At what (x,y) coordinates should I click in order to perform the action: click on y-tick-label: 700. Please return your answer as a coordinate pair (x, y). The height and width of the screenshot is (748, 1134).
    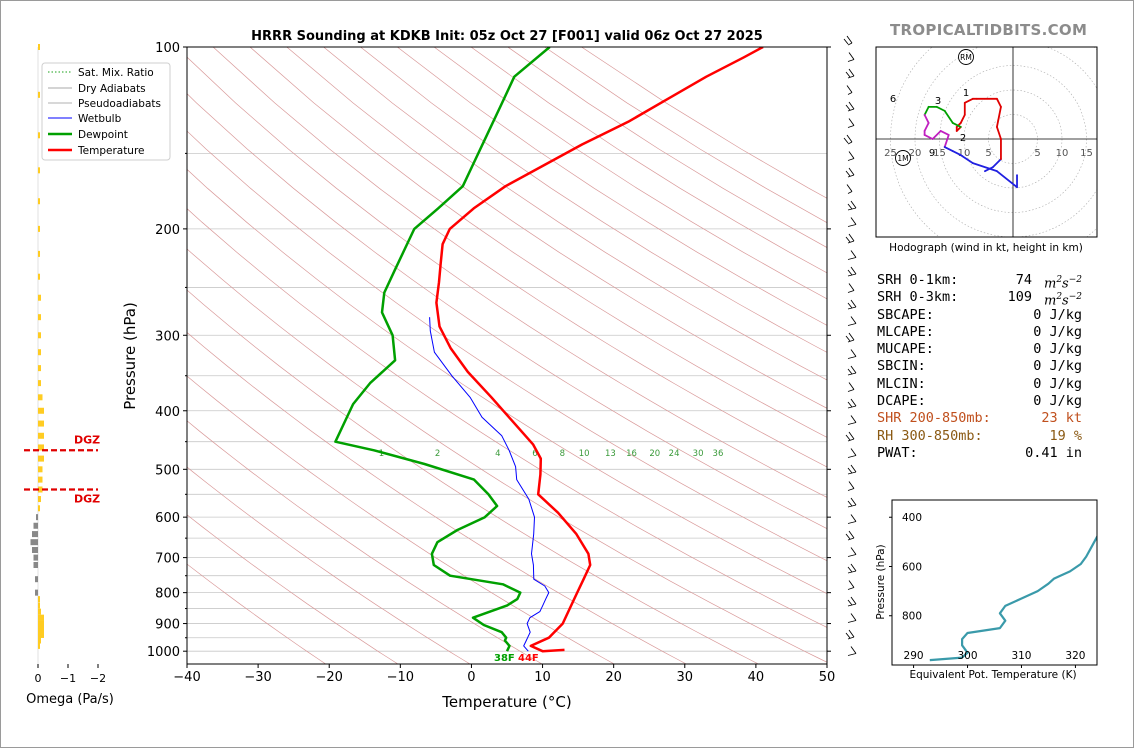
    Looking at the image, I should click on (167, 559).